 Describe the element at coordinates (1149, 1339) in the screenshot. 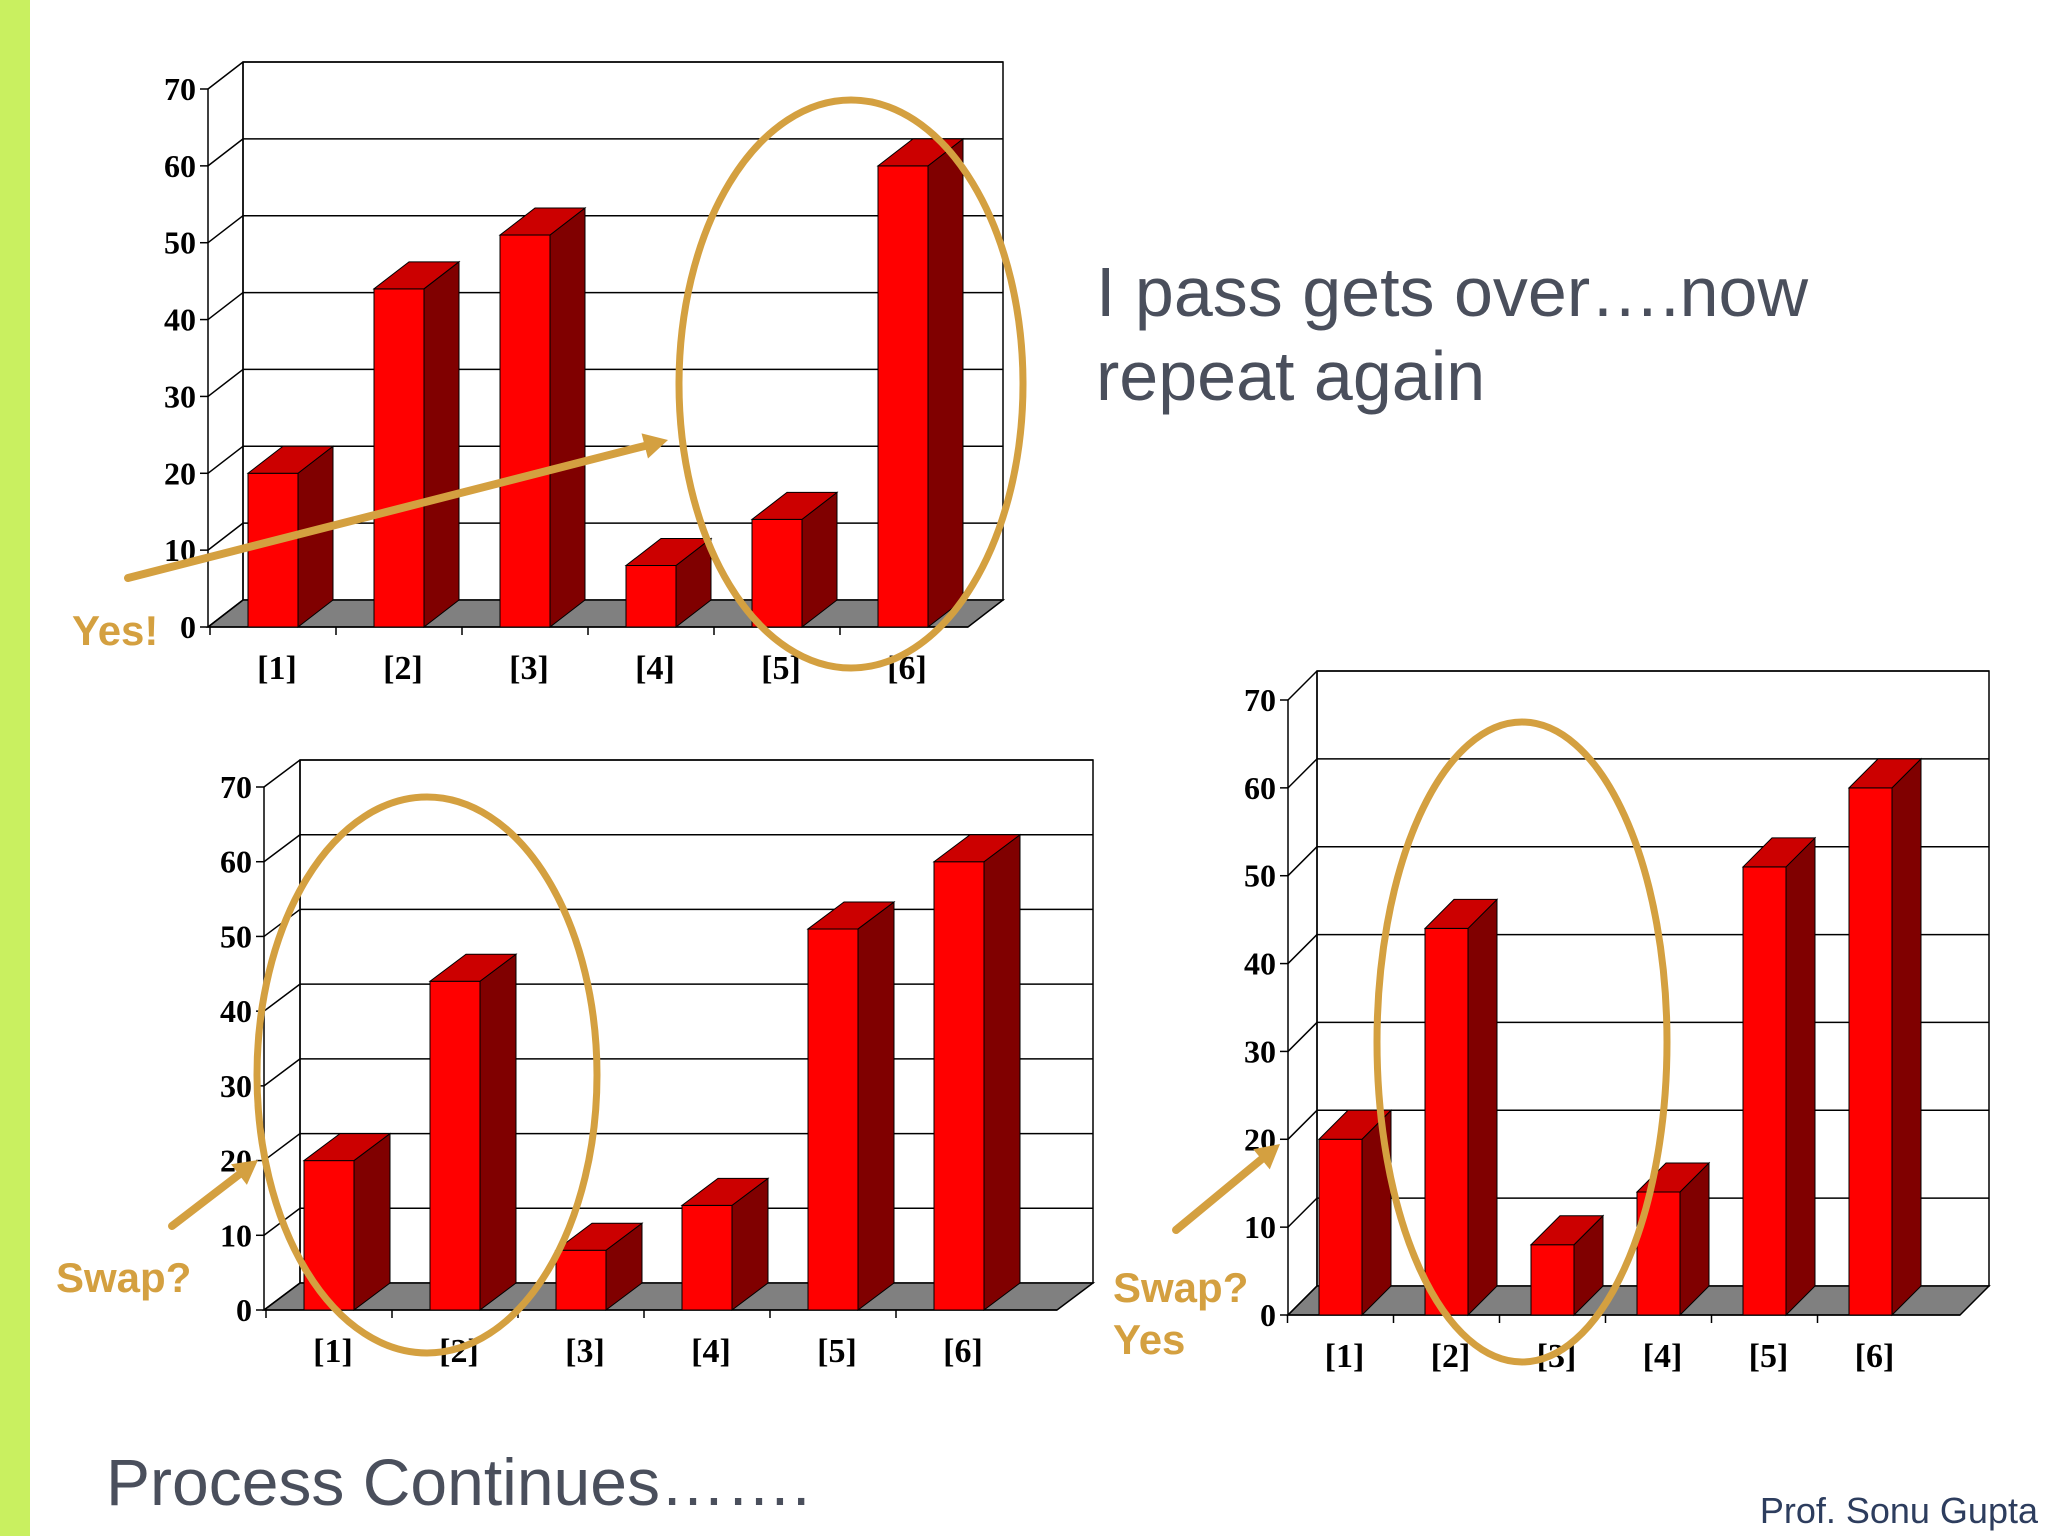

I see `callout-chart3-line-2: Yes` at that location.